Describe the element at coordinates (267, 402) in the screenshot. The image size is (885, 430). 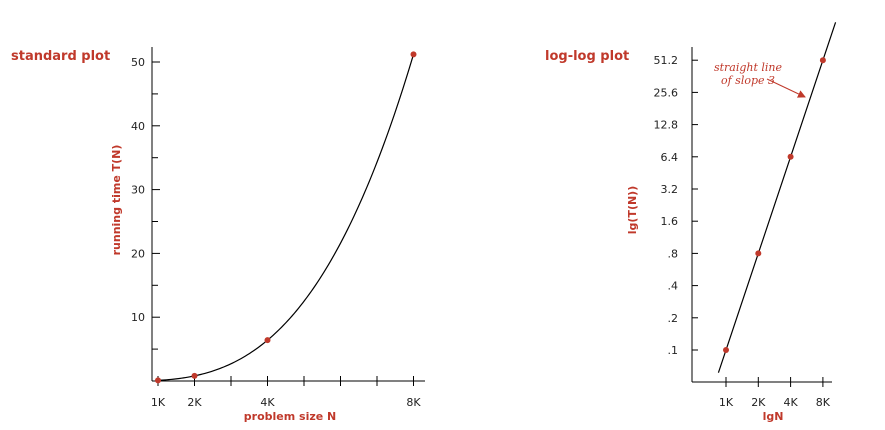
I see `standard-x-tick-label: 4K` at that location.